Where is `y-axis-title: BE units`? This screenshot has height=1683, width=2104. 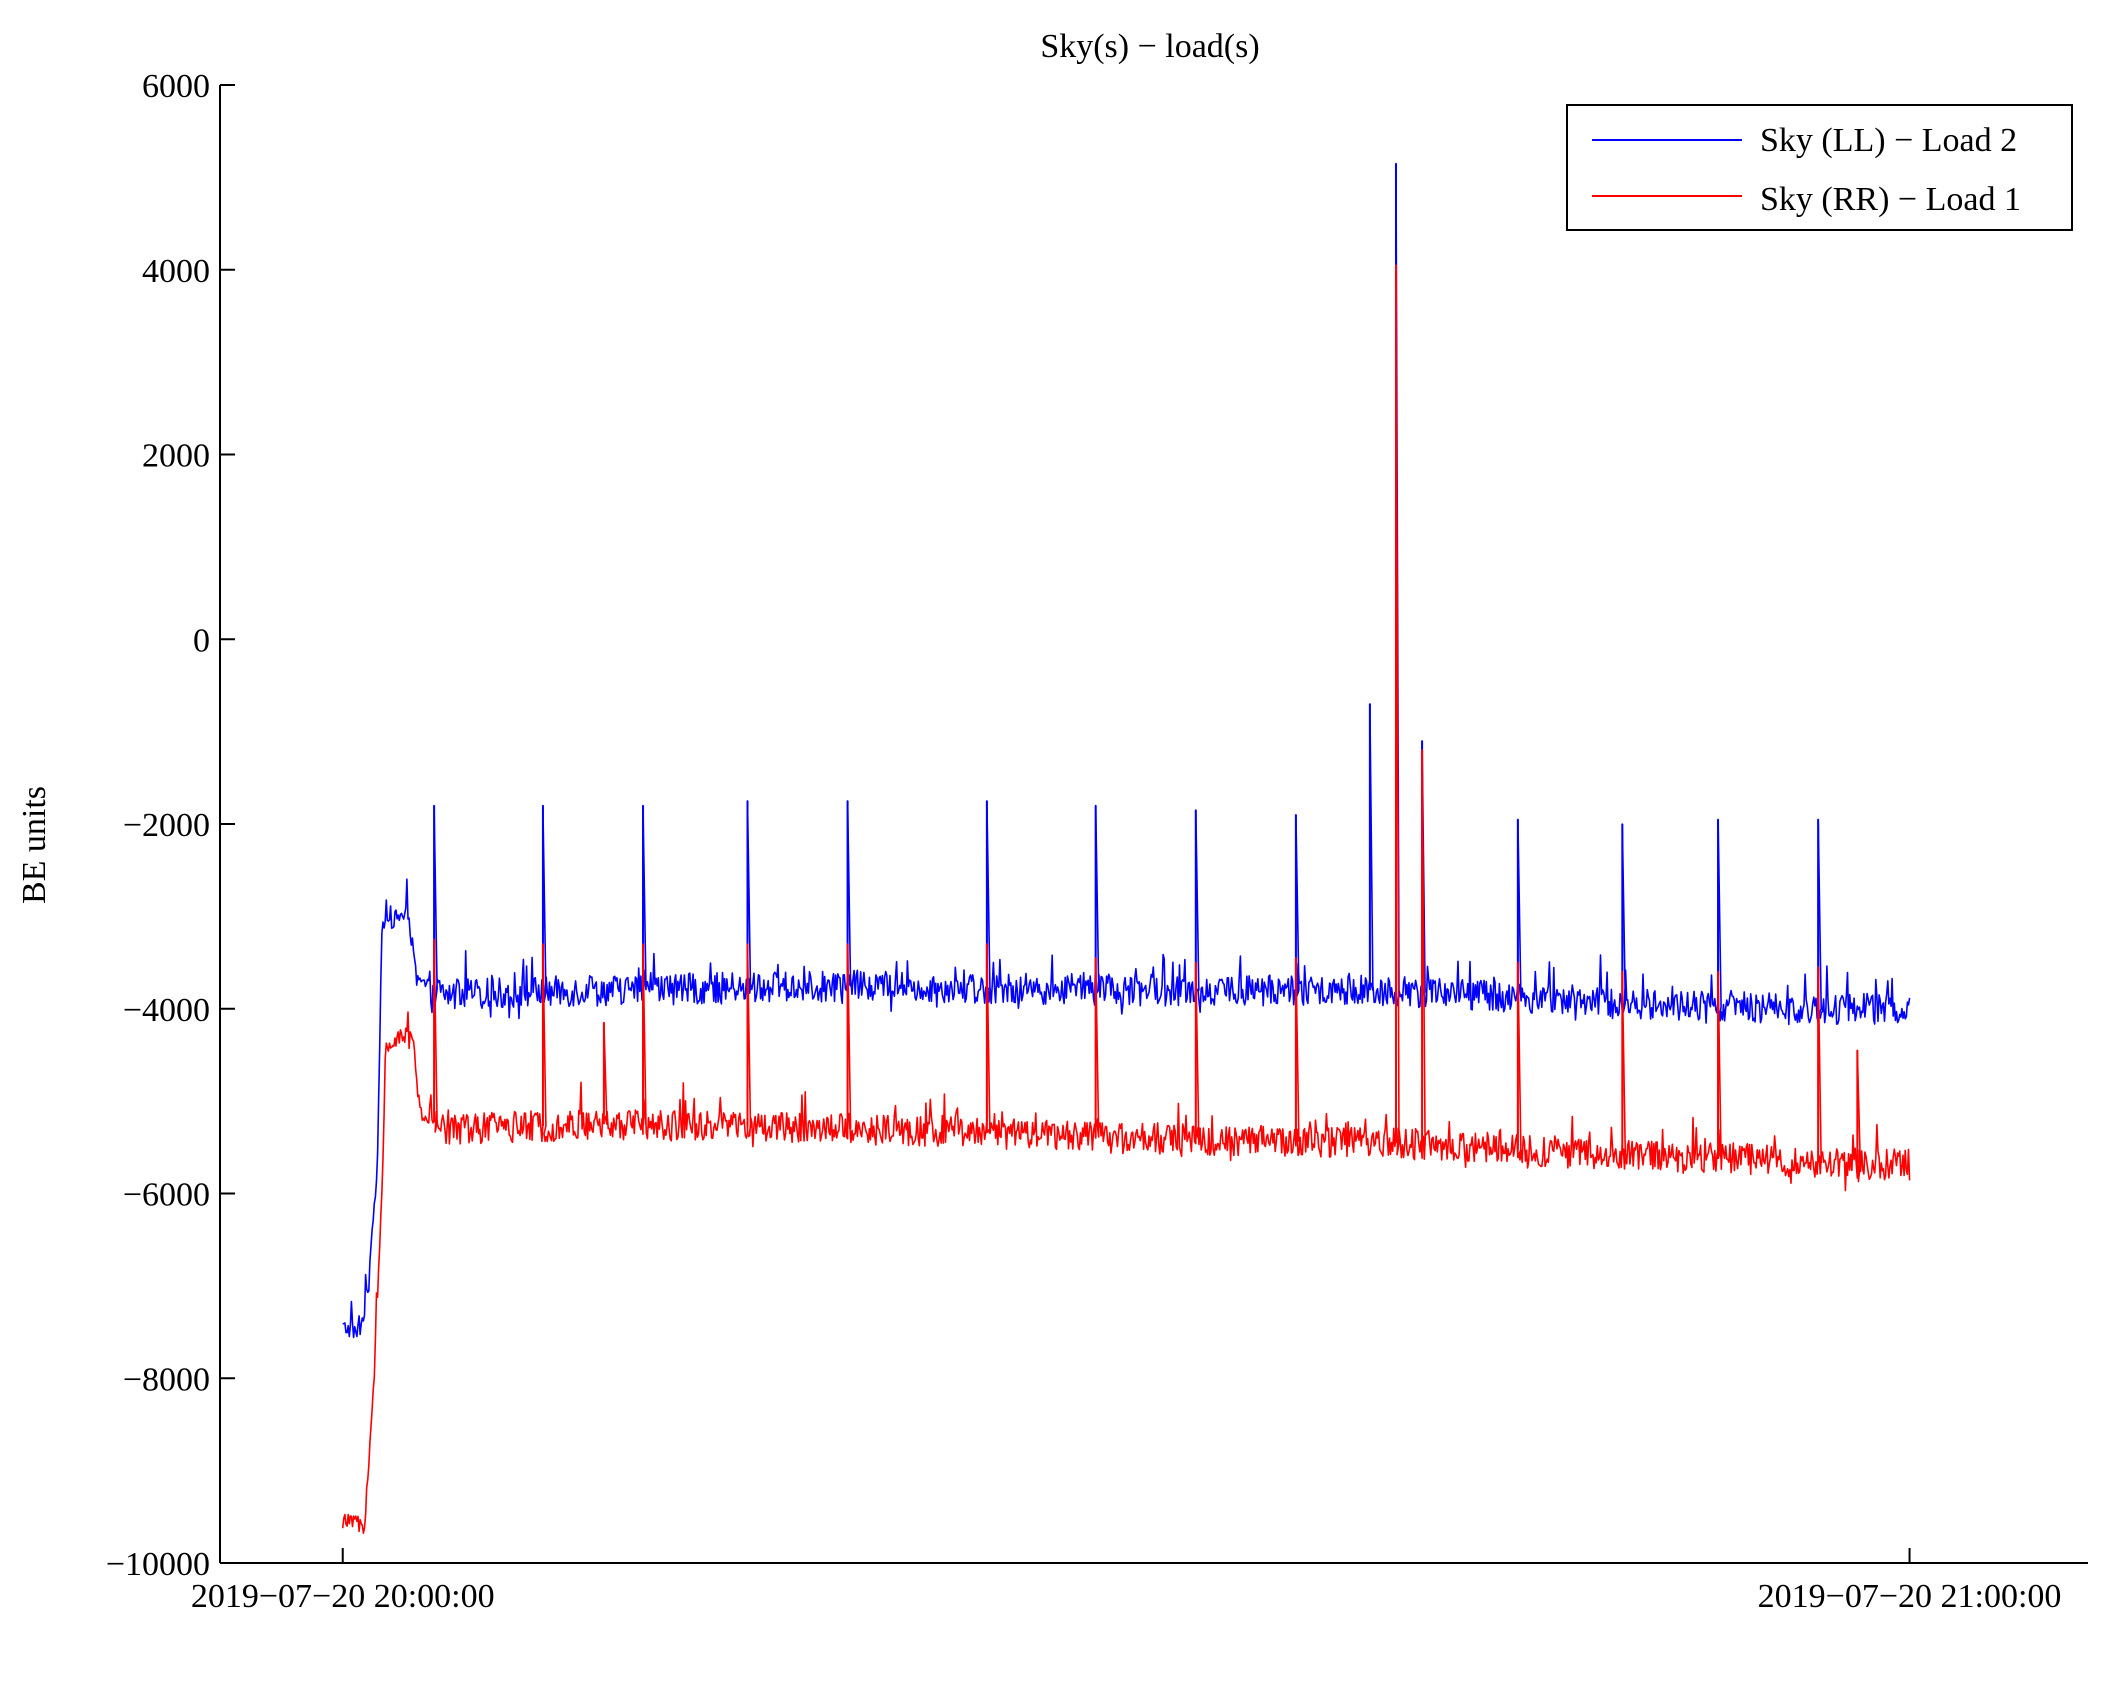
y-axis-title: BE units is located at coordinates (34, 845).